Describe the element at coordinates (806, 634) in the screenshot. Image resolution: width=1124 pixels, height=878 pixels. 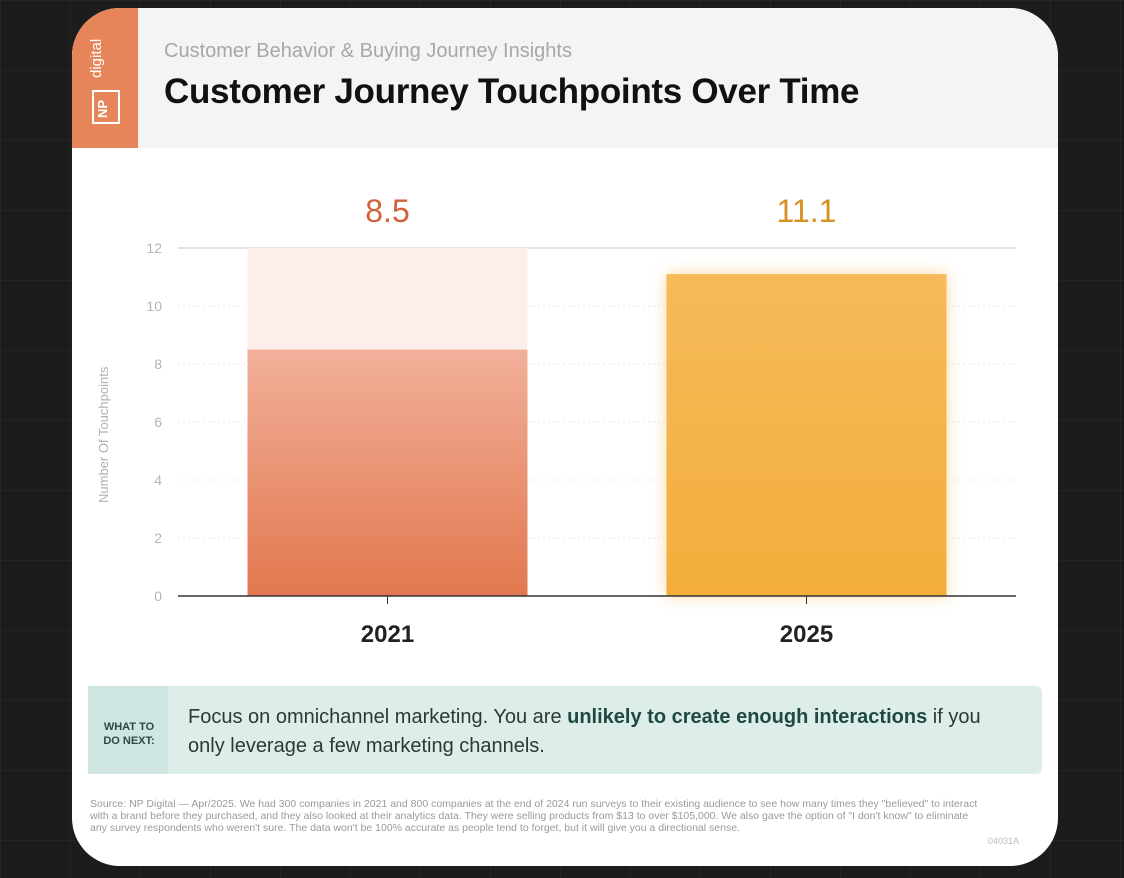
I see `x-tick-label: 2025` at that location.